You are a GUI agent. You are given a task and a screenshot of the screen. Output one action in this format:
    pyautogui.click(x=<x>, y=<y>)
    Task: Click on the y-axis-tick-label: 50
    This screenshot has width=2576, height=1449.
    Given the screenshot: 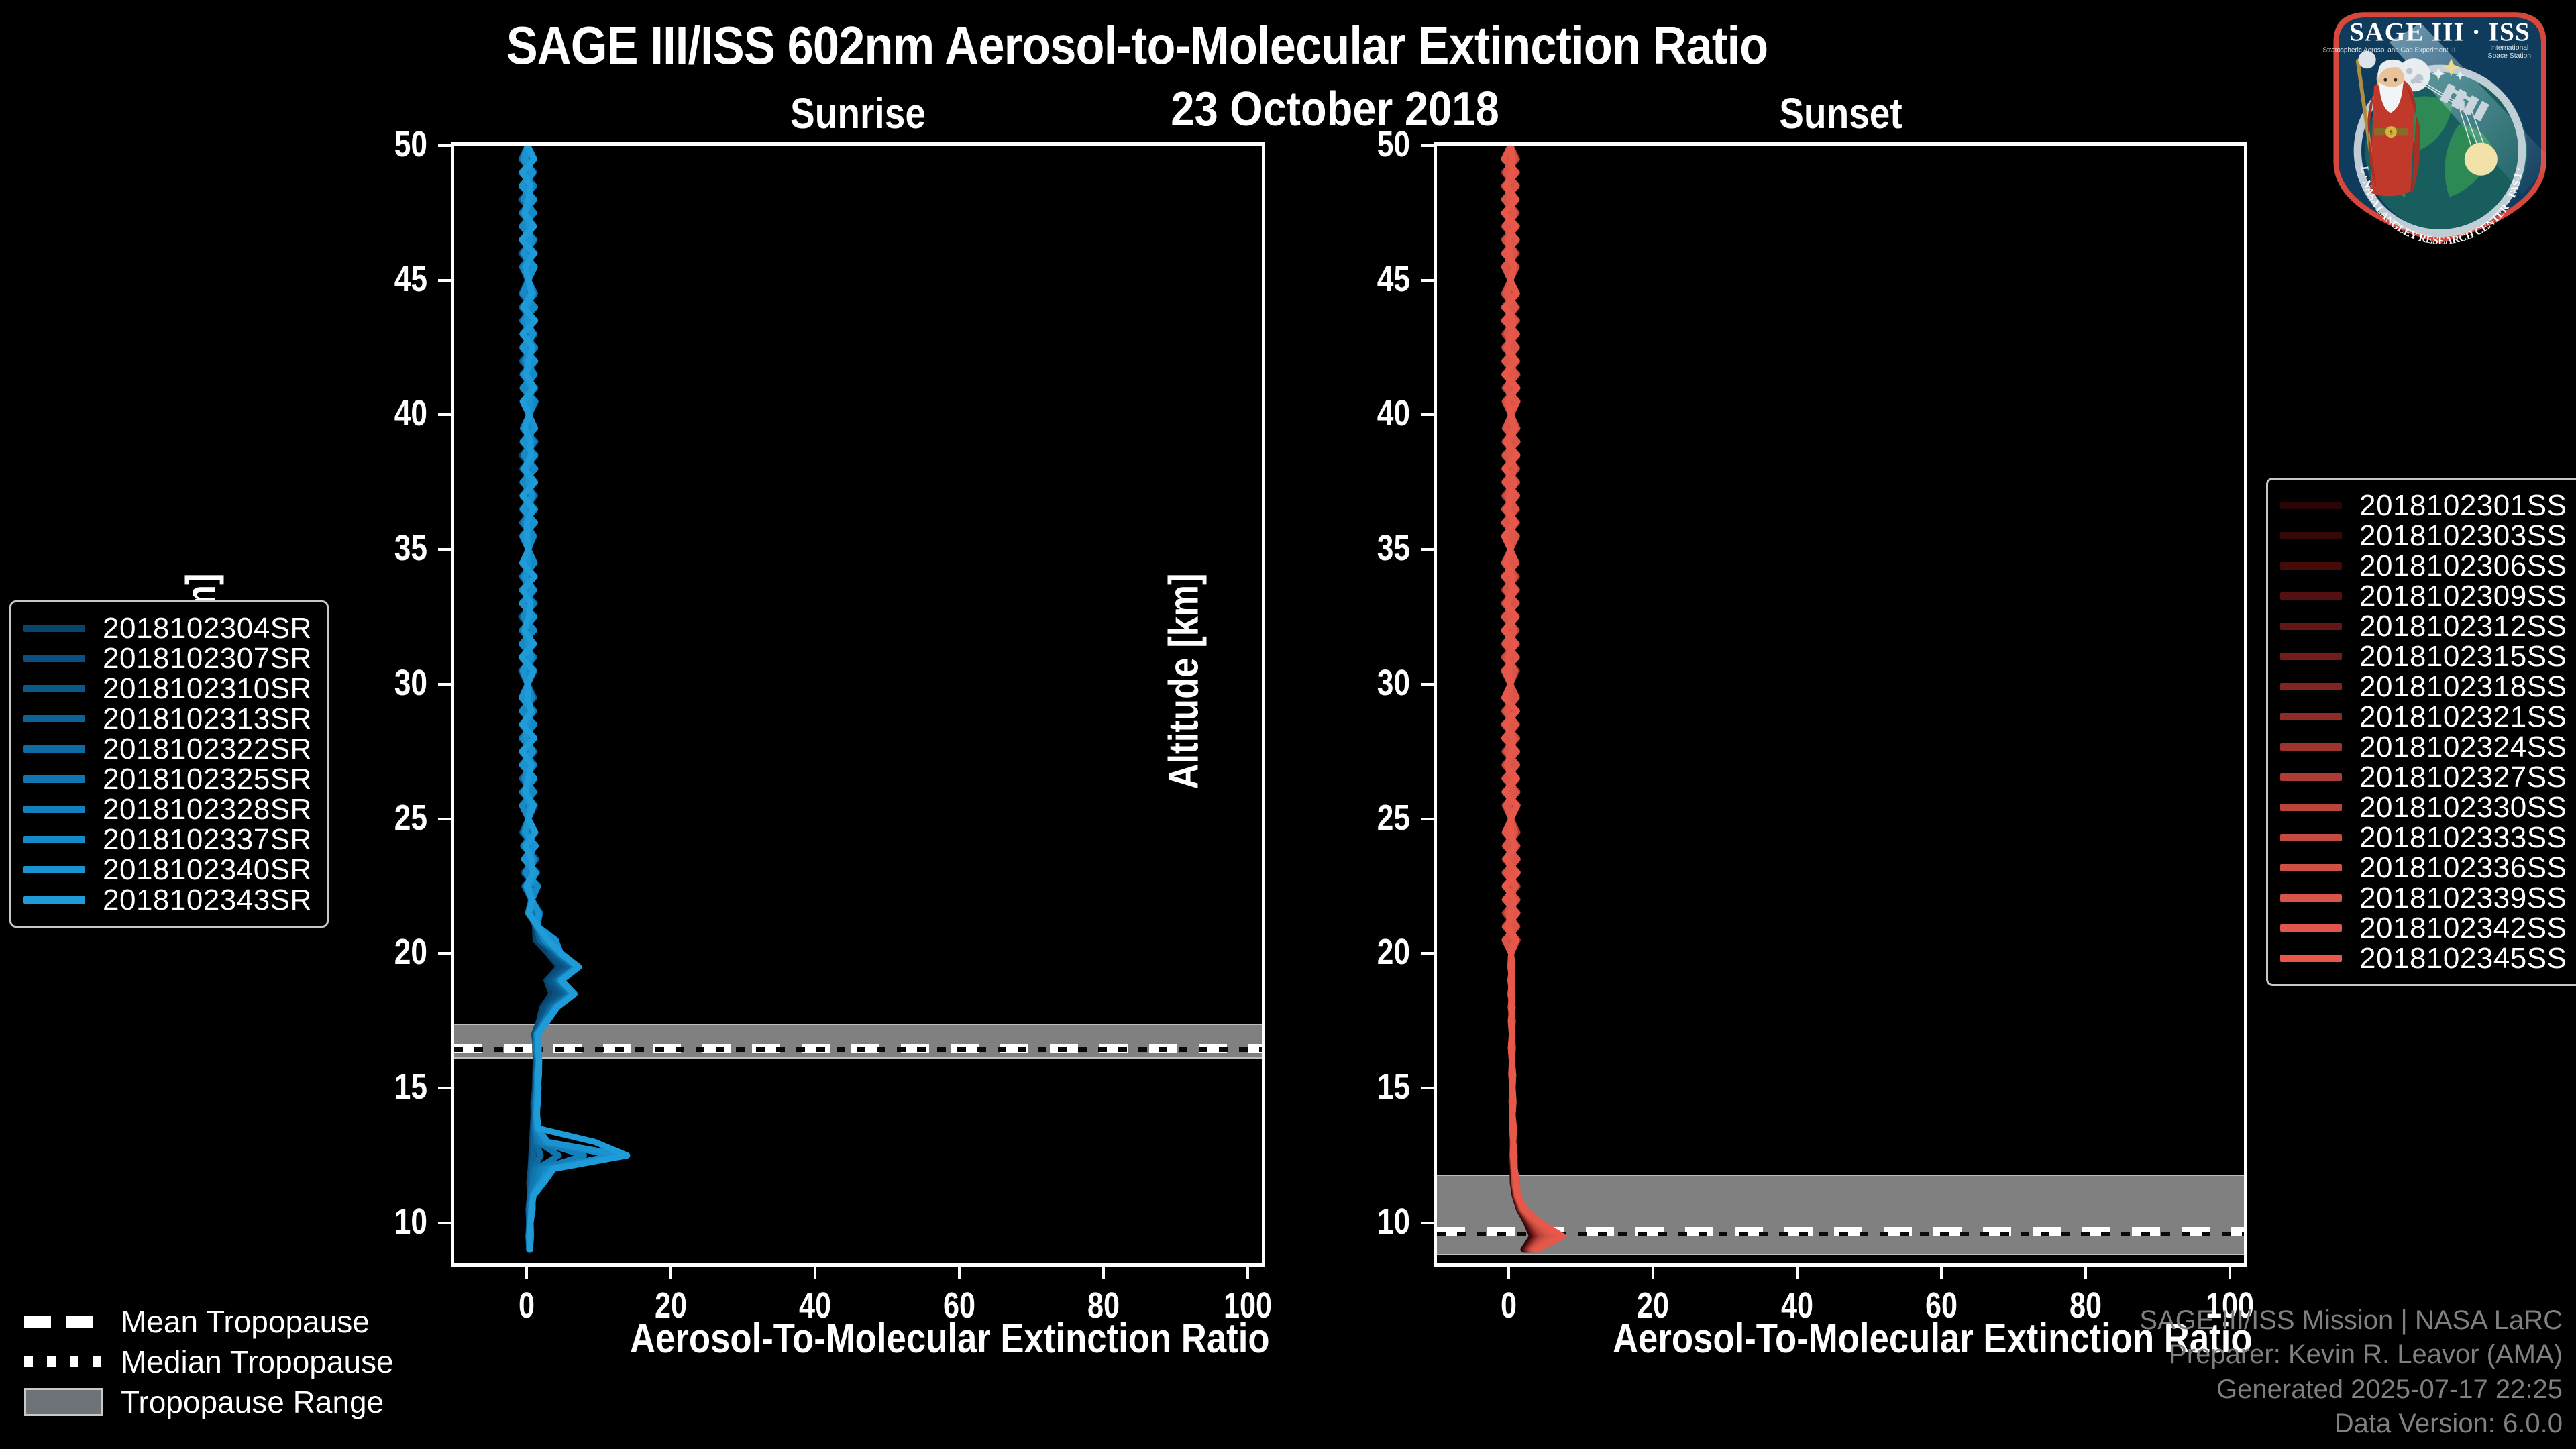 What is the action you would take?
    pyautogui.click(x=410, y=144)
    